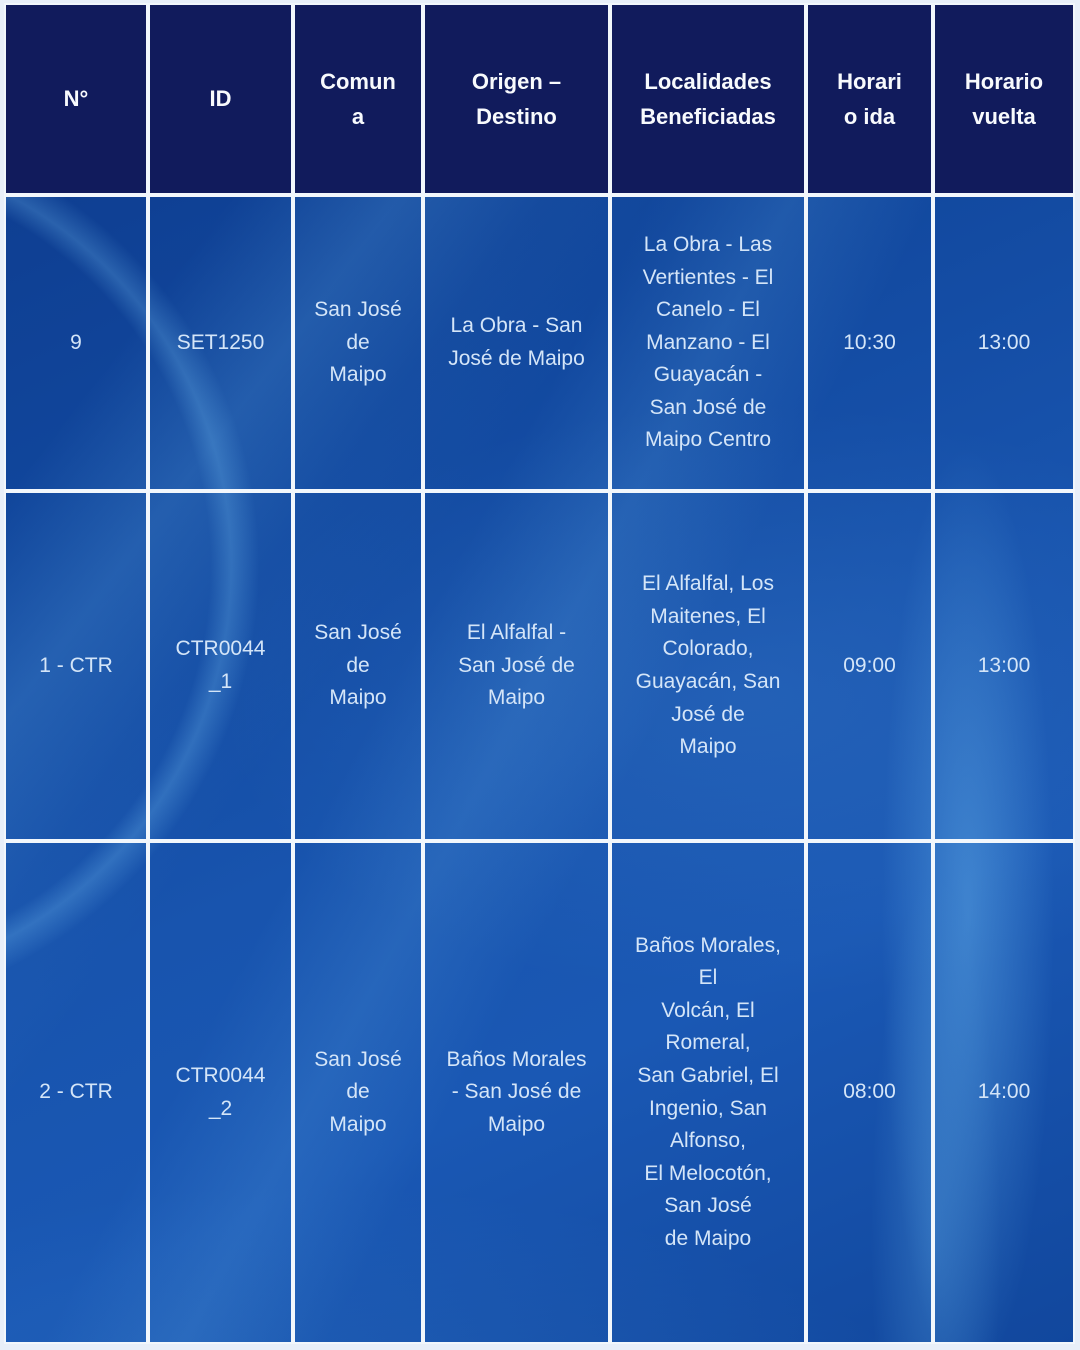 The image size is (1080, 1350). Describe the element at coordinates (220, 99) in the screenshot. I see `header-cell-id: ID` at that location.